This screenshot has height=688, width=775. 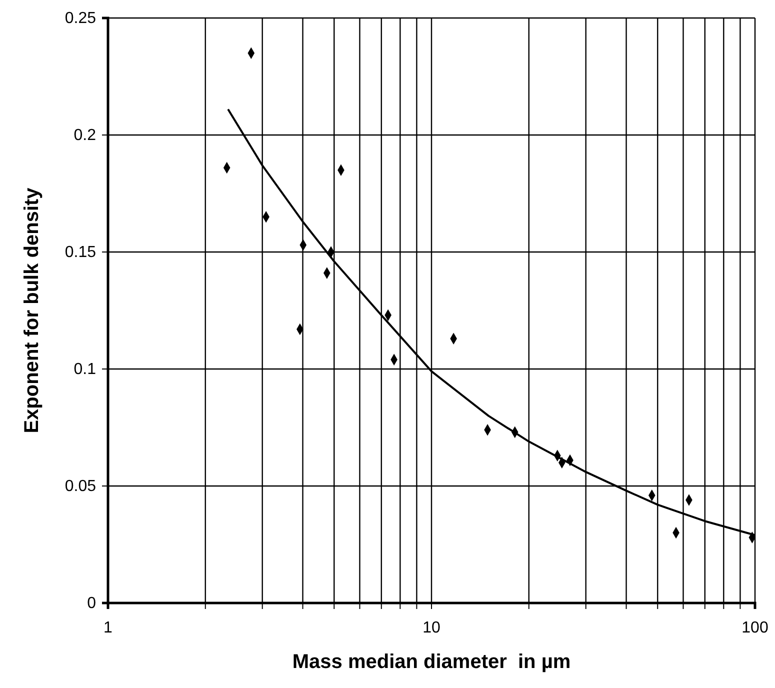 I want to click on y-tick-label: 0.2, so click(x=85, y=135).